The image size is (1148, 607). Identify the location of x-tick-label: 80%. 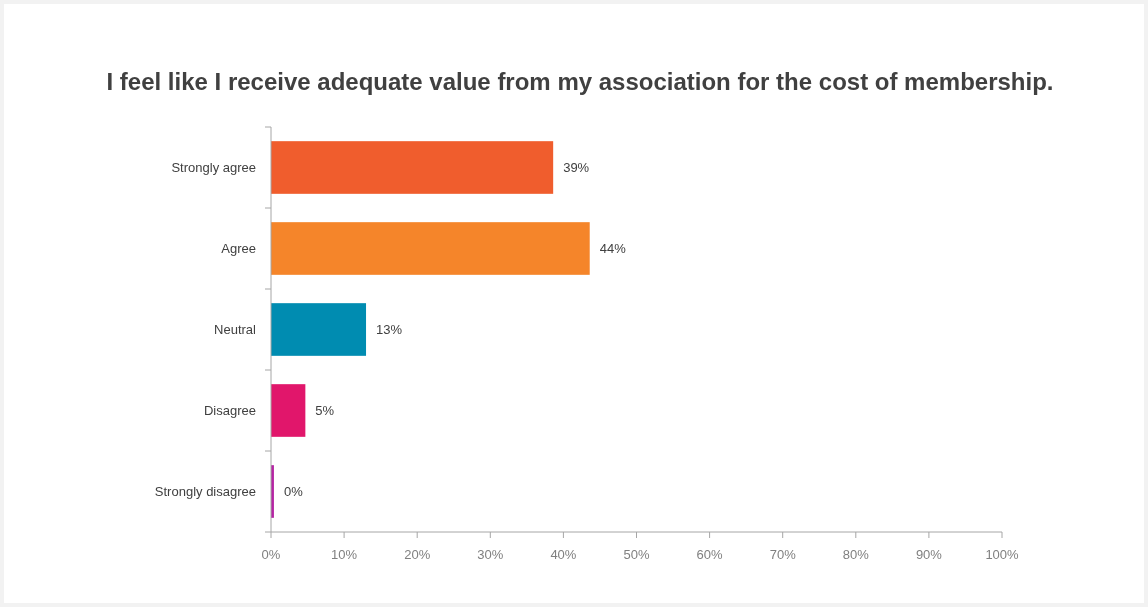
(856, 554).